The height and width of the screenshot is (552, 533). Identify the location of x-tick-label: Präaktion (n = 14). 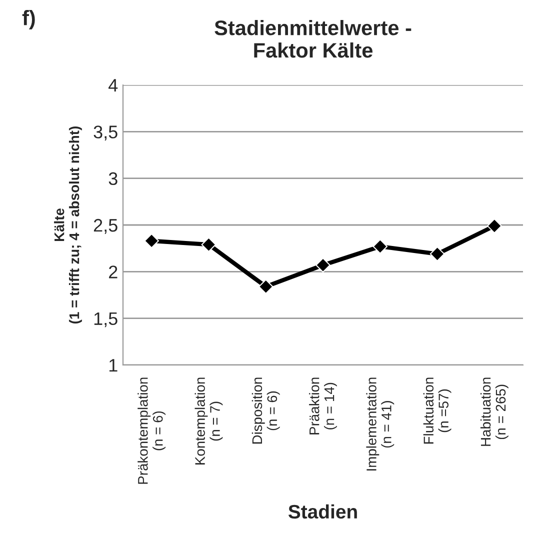
(323, 406).